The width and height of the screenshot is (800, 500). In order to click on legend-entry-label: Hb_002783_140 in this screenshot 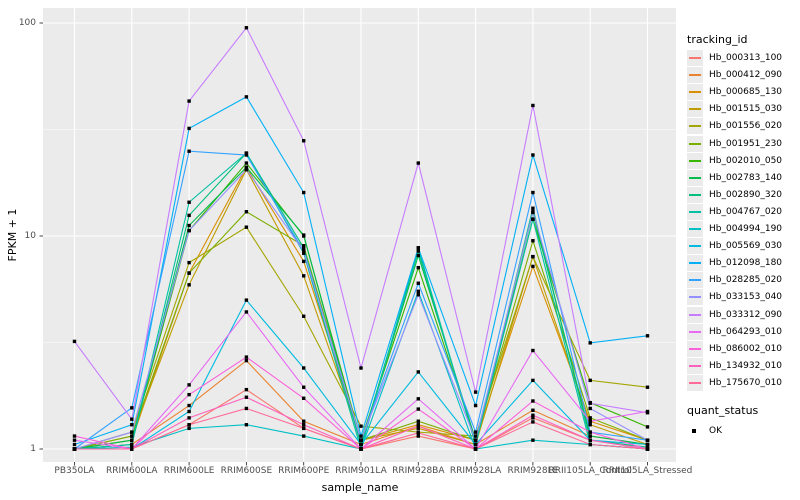, I will do `click(746, 177)`.